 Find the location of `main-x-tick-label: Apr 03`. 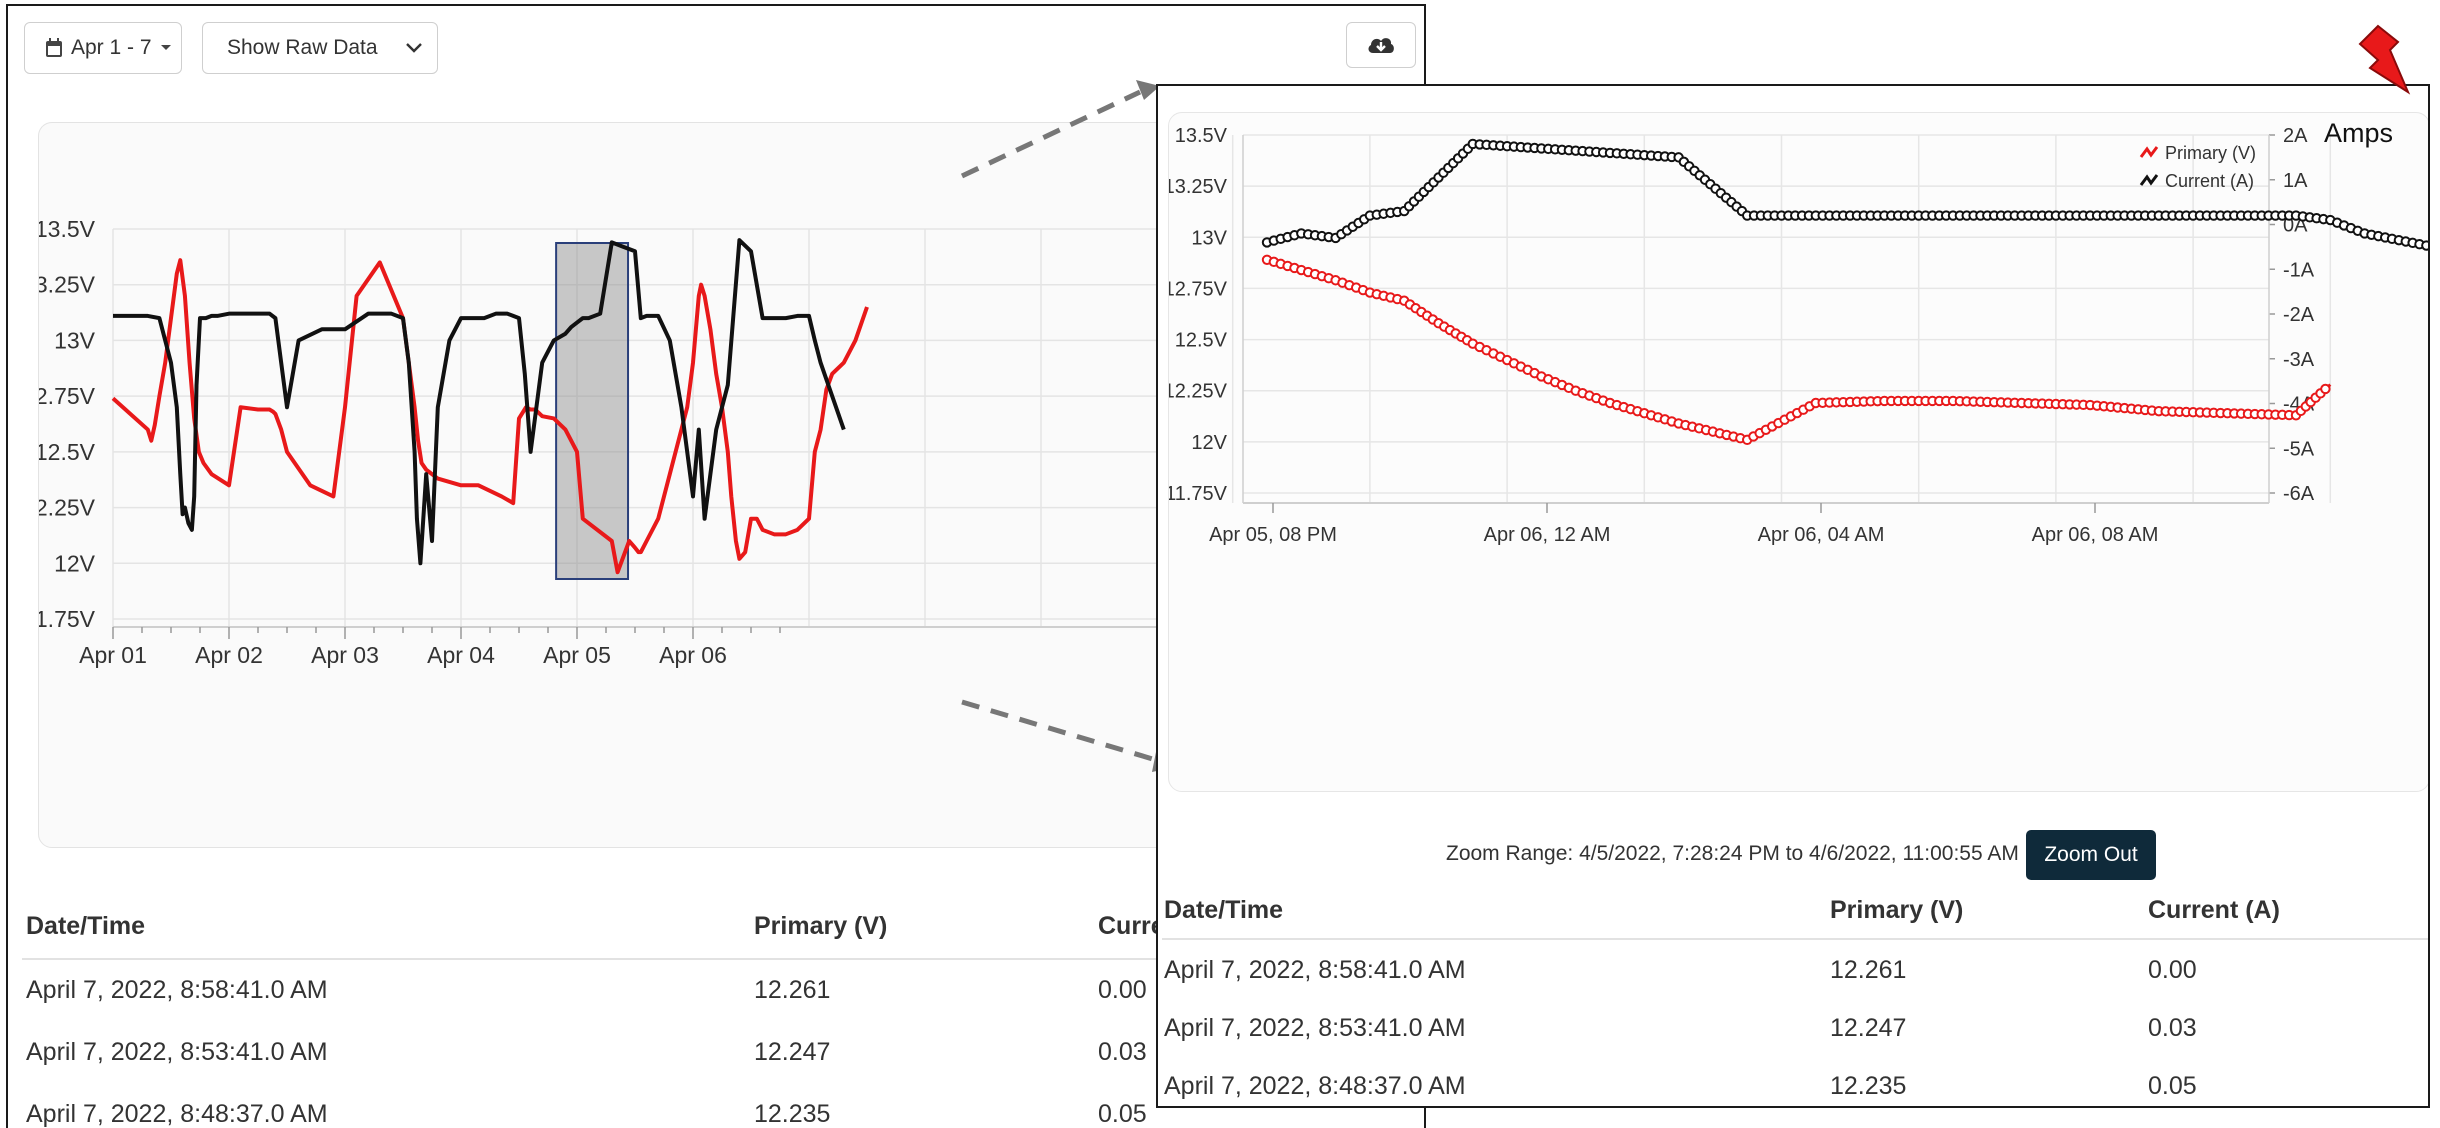

main-x-tick-label: Apr 03 is located at coordinates (345, 655).